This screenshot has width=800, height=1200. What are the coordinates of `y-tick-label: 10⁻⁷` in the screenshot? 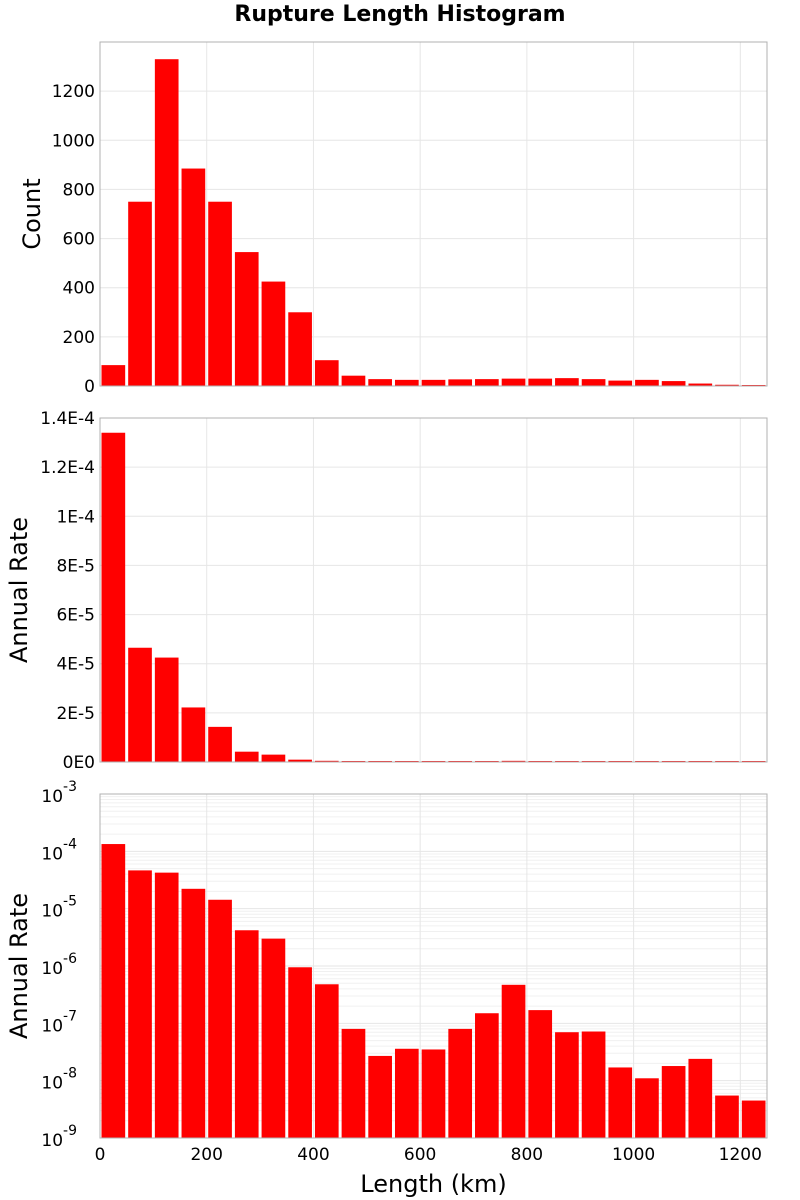 It's located at (59, 1022).